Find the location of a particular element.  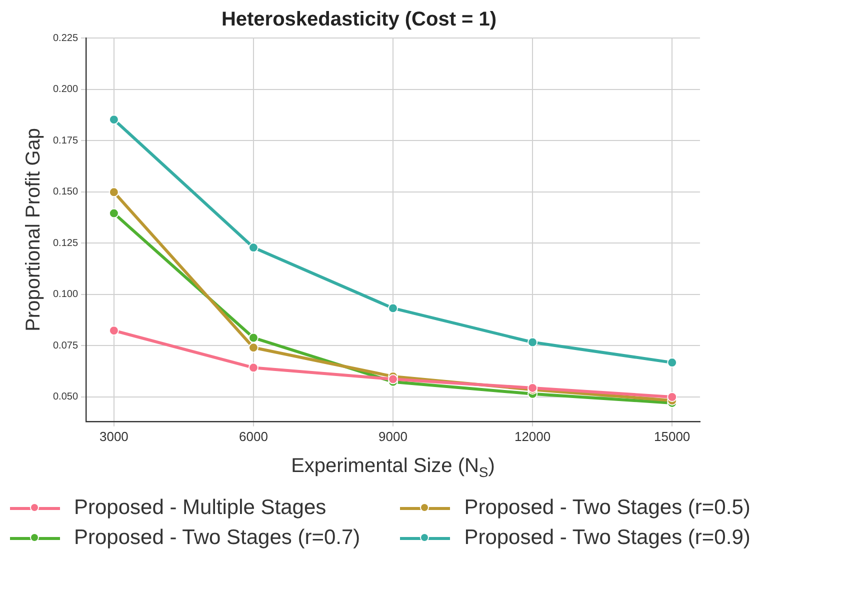

y-tick-label: 0.125 is located at coordinates (65, 243).